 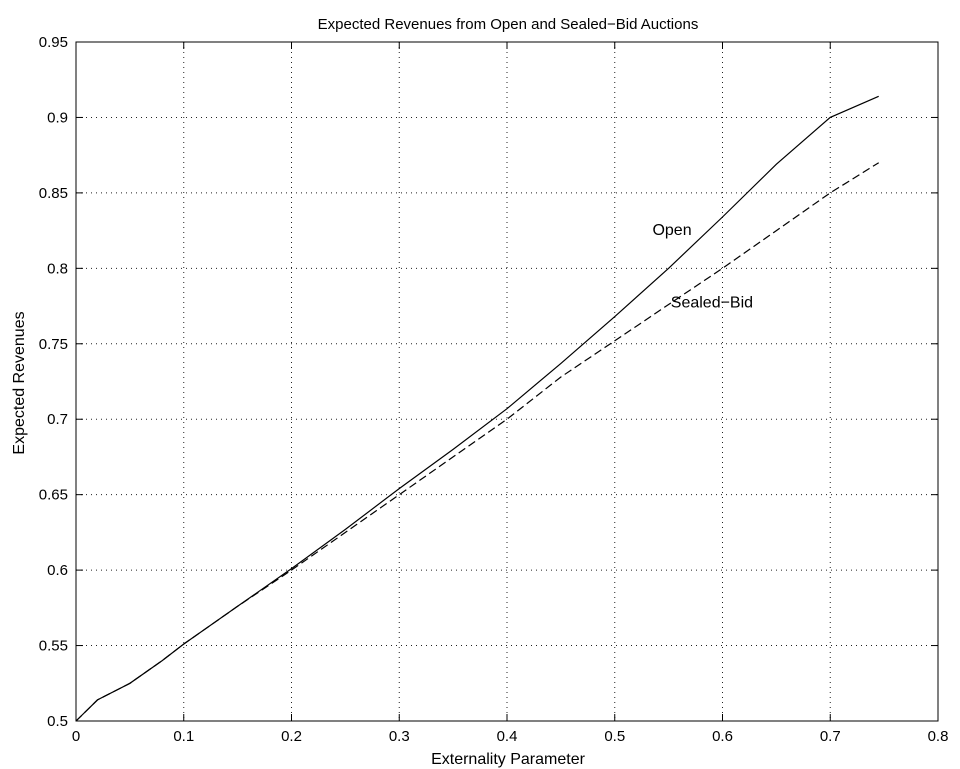 What do you see at coordinates (702, 266) in the screenshot?
I see `annotations: Open Sealed−Bid` at bounding box center [702, 266].